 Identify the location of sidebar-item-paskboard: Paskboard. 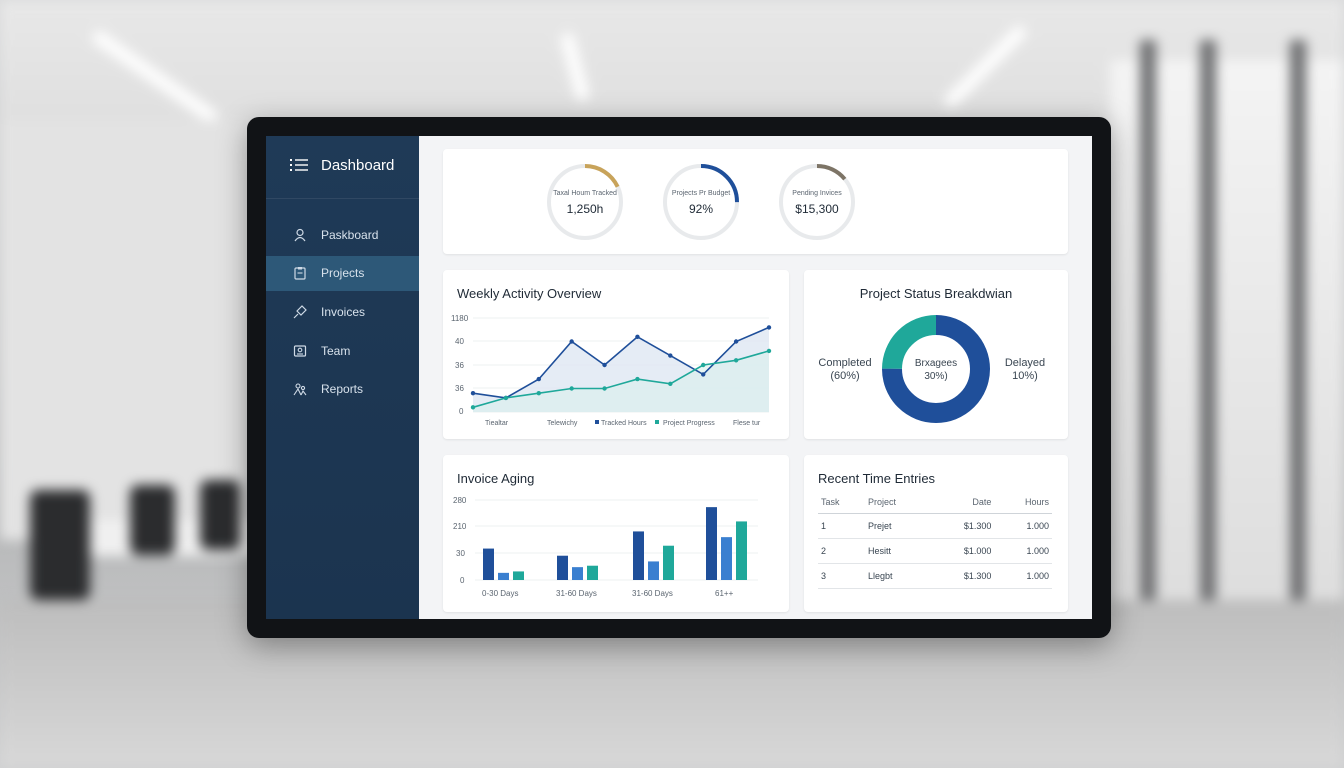
(342, 235).